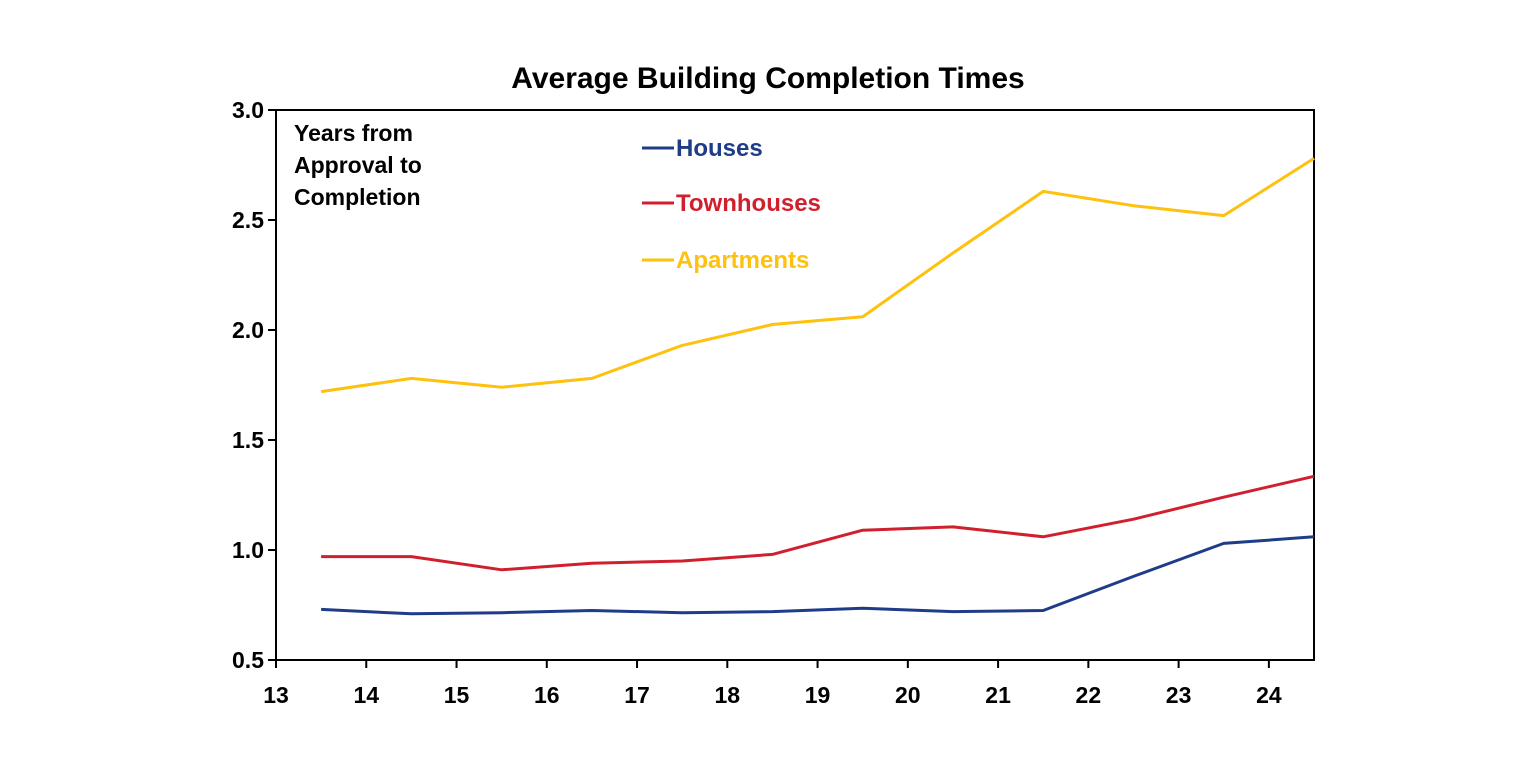 This screenshot has height=782, width=1536. Describe the element at coordinates (1179, 695) in the screenshot. I see `x-tick-label: 23` at that location.